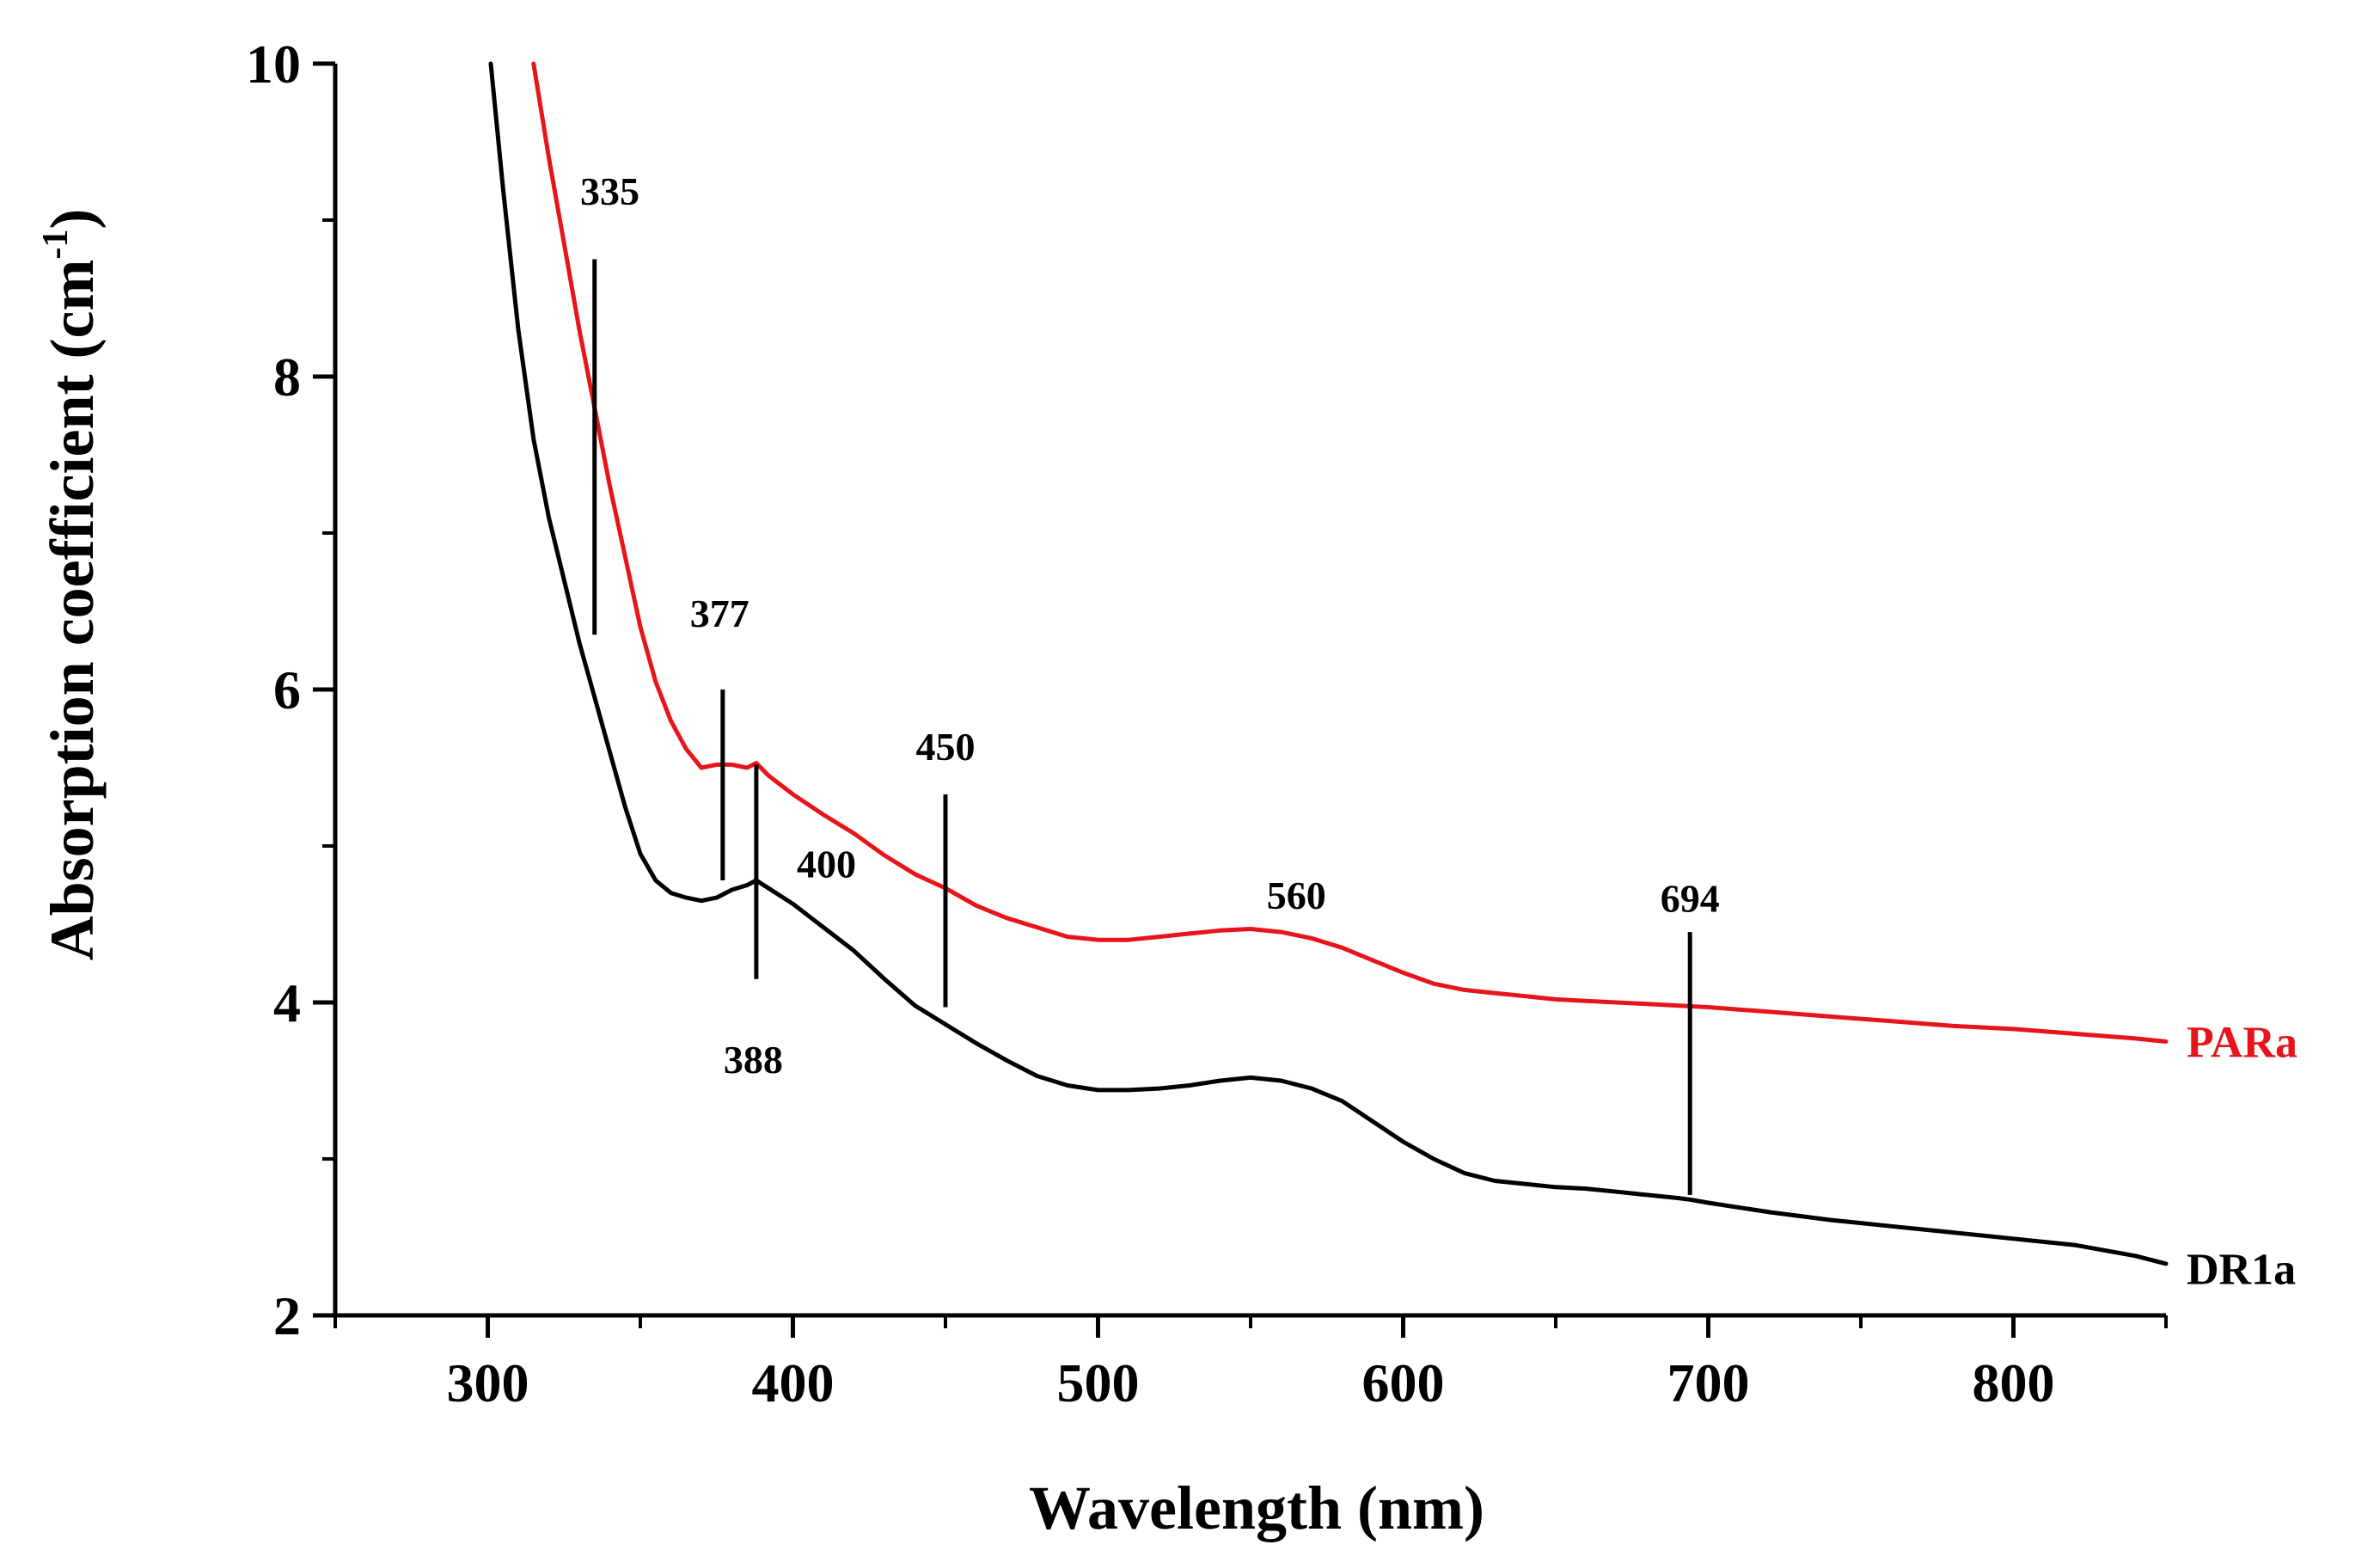 Image resolution: width=2380 pixels, height=1563 pixels. I want to click on y-tick-label: 10, so click(274, 64).